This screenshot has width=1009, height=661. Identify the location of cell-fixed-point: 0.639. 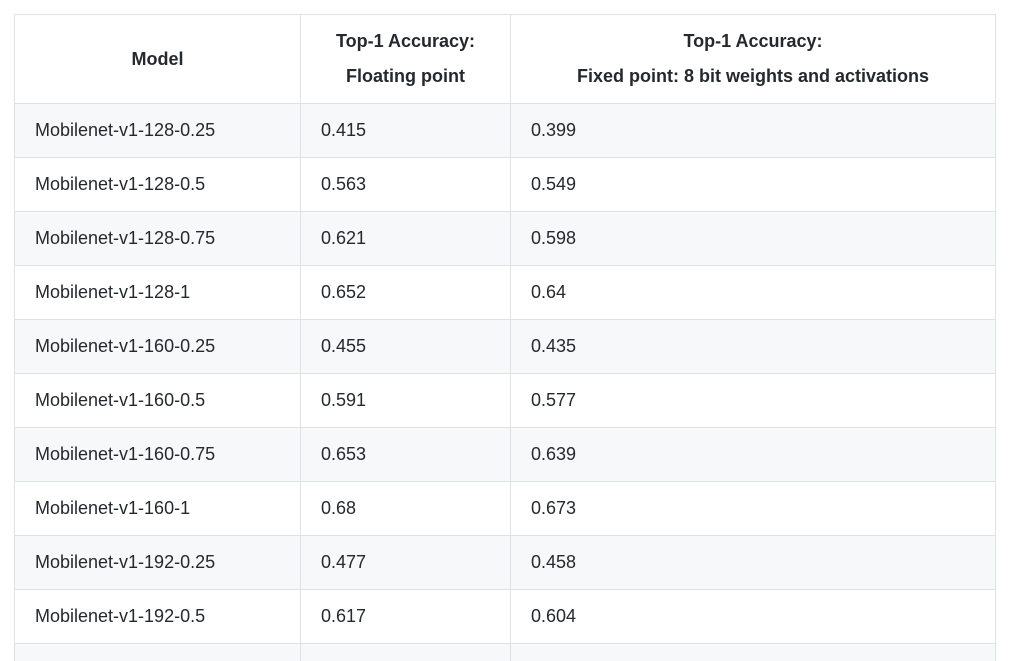
(753, 454).